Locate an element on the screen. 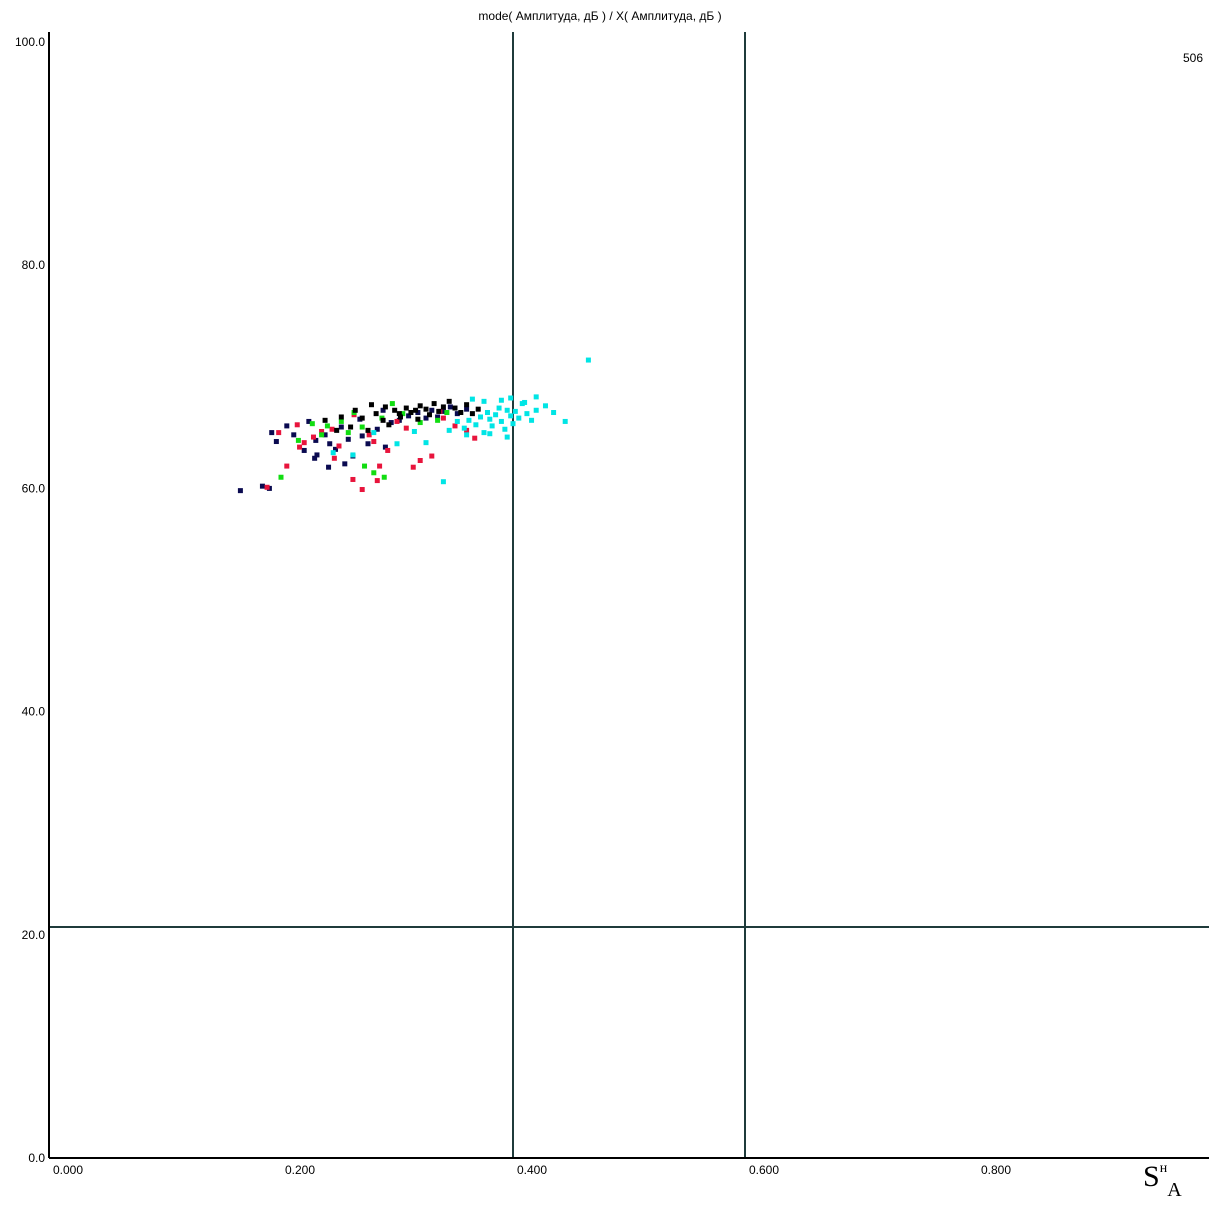 This screenshot has width=1209, height=1209. y-tick-label: 60.0 is located at coordinates (34, 488).